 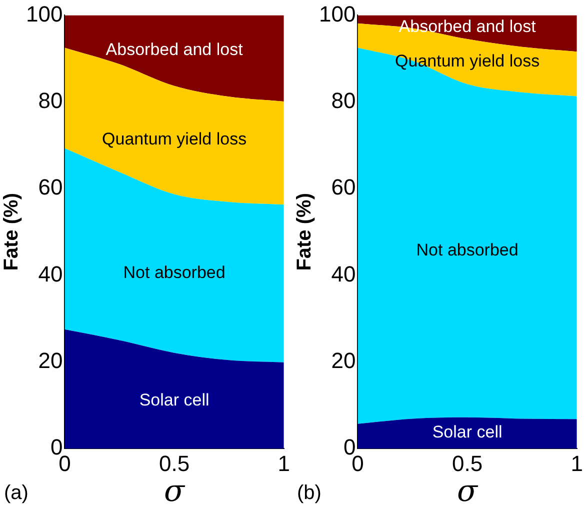 I want to click on text: (b), so click(x=309, y=493).